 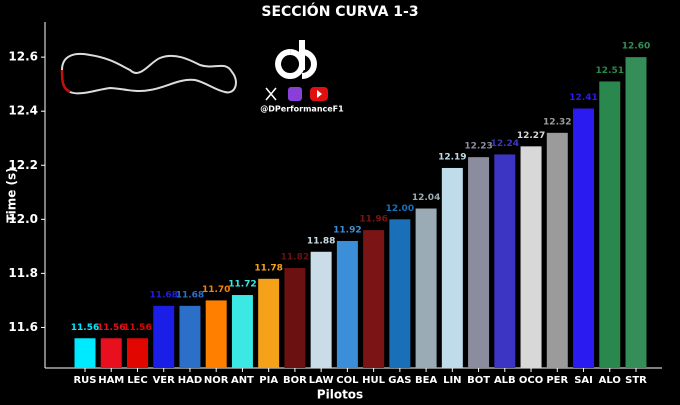 I want to click on x-tick-label: GAS, so click(x=399, y=380).